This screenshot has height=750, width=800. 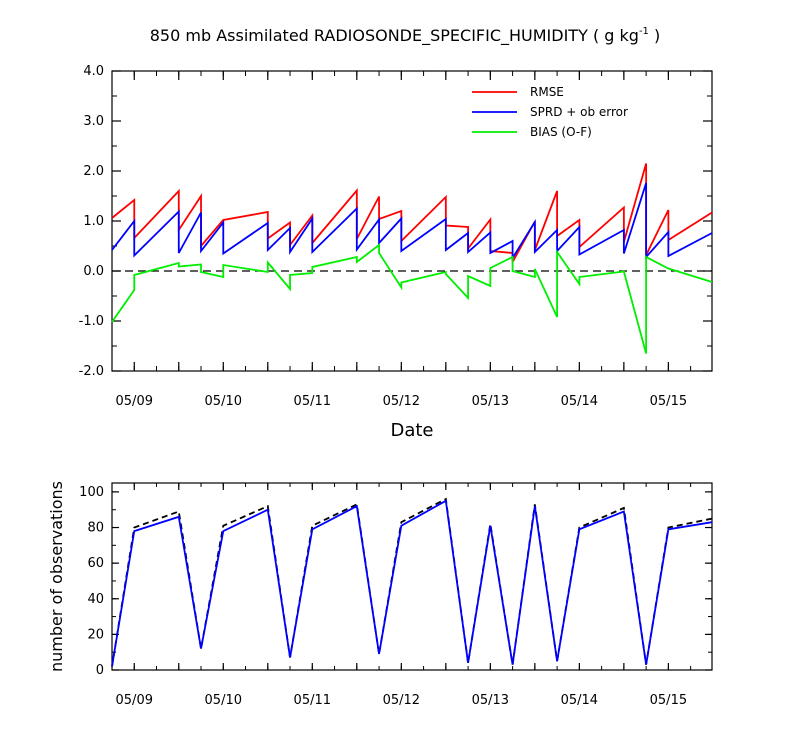 I want to click on x-axis-label: Date, so click(x=411, y=430).